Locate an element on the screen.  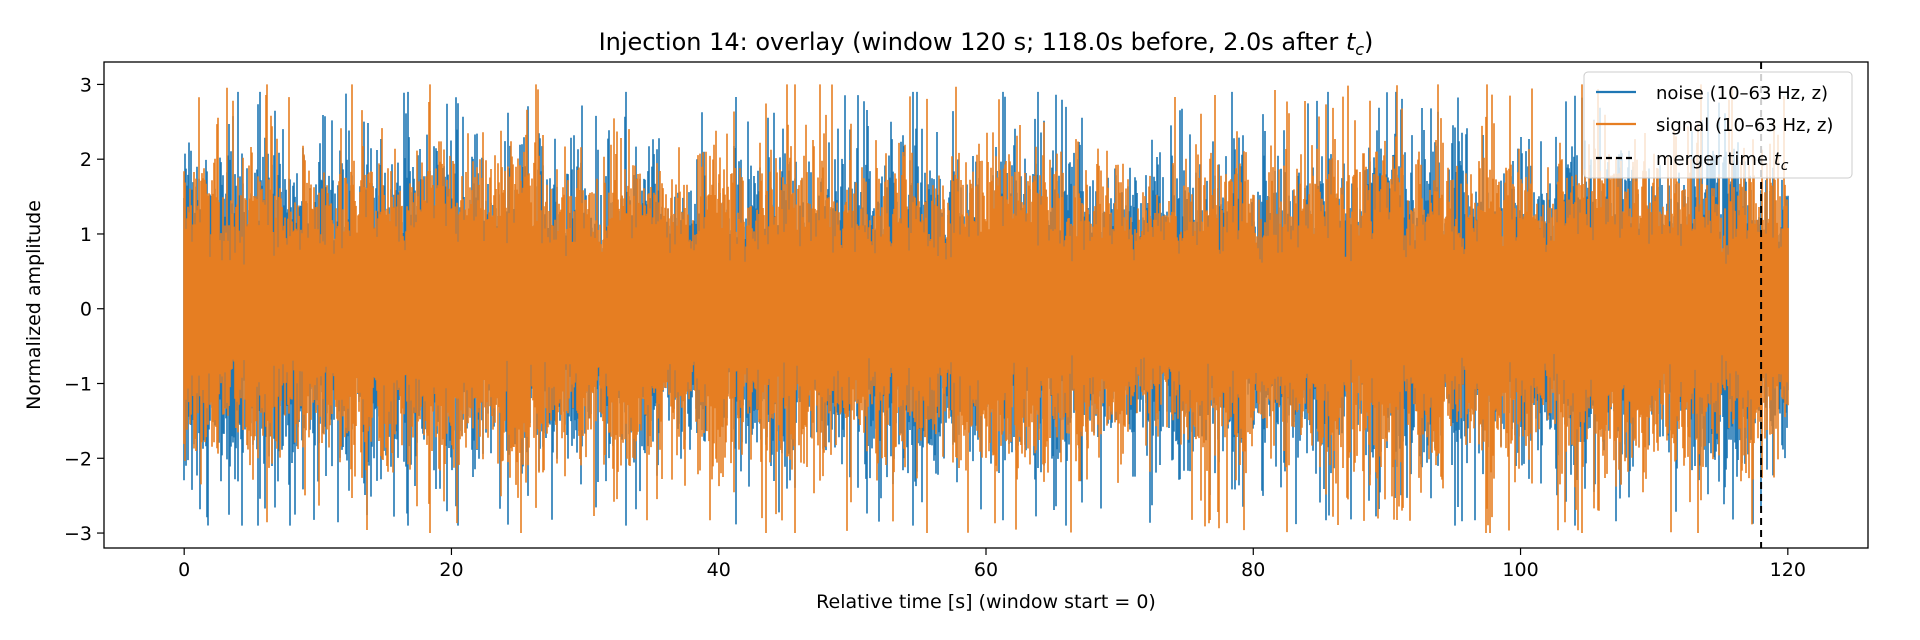
legend-box is located at coordinates (1718, 125).